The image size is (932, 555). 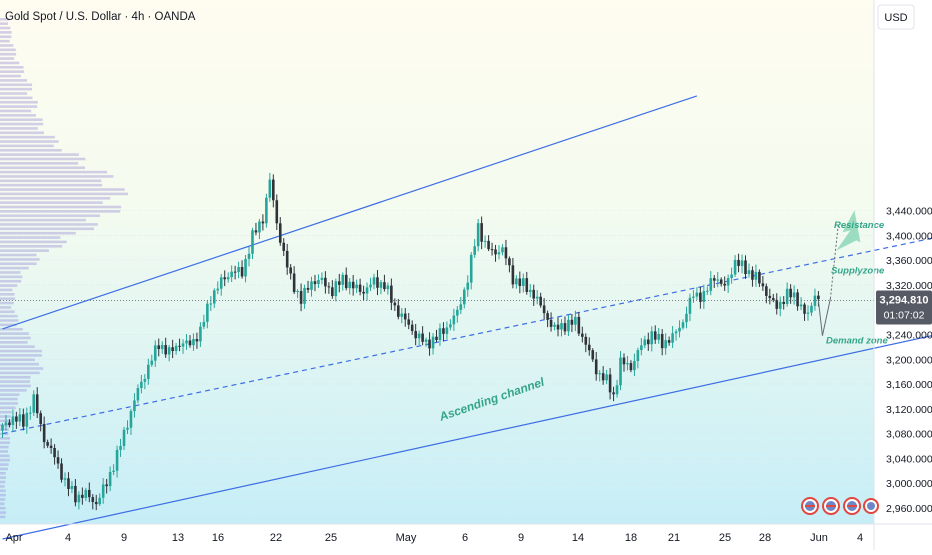 What do you see at coordinates (218, 538) in the screenshot?
I see `x-tick-label: 16` at bounding box center [218, 538].